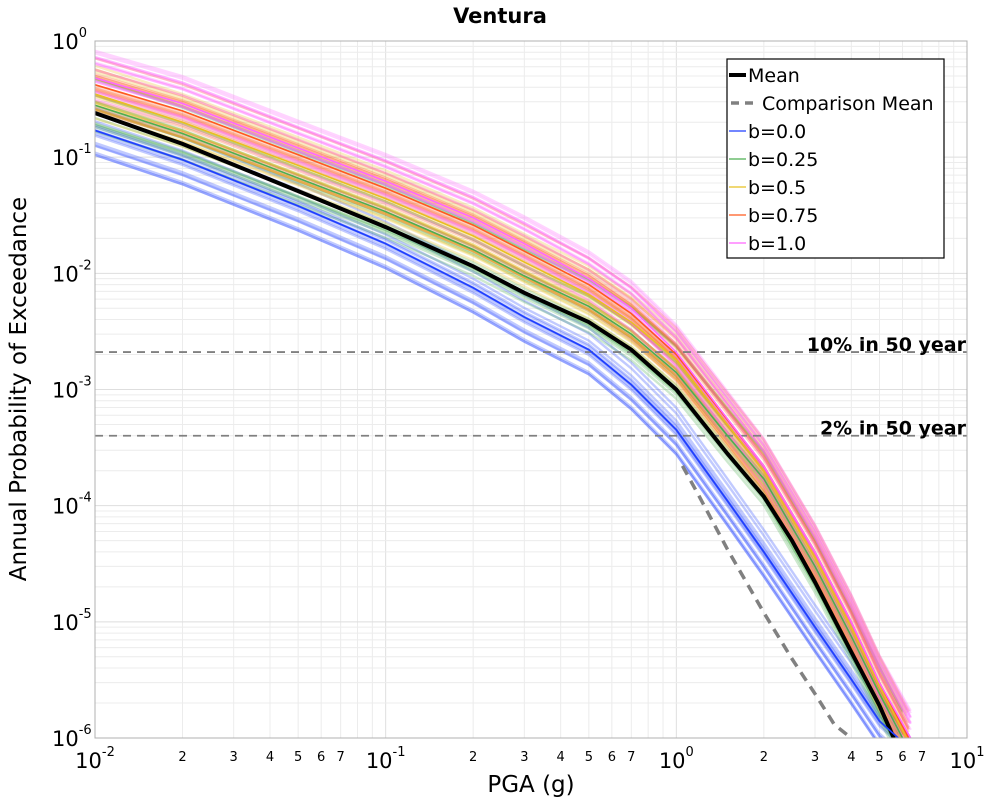  I want to click on x-tick-label: 10⁻¹, so click(386, 759).